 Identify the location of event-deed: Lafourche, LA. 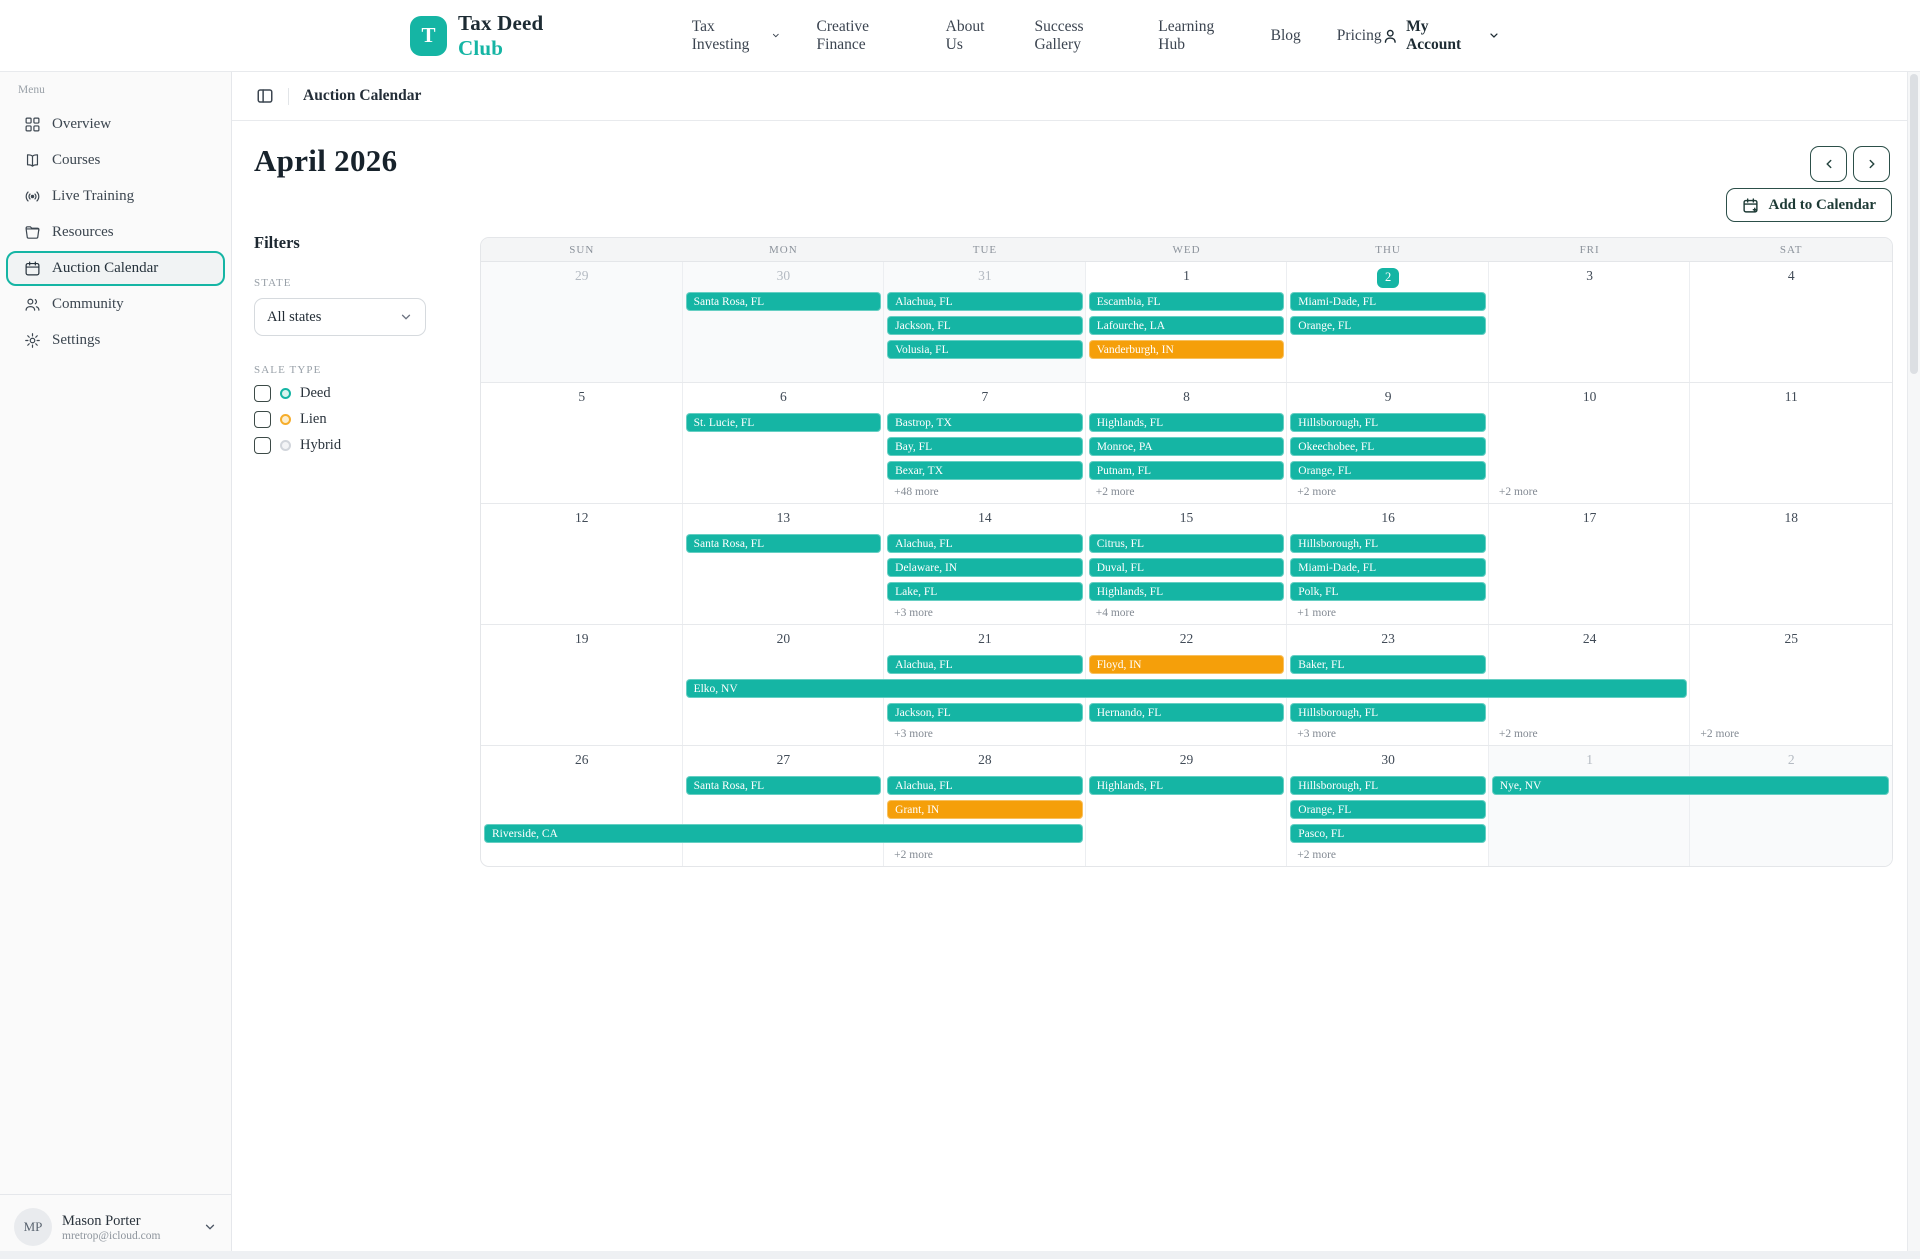
(1186, 325).